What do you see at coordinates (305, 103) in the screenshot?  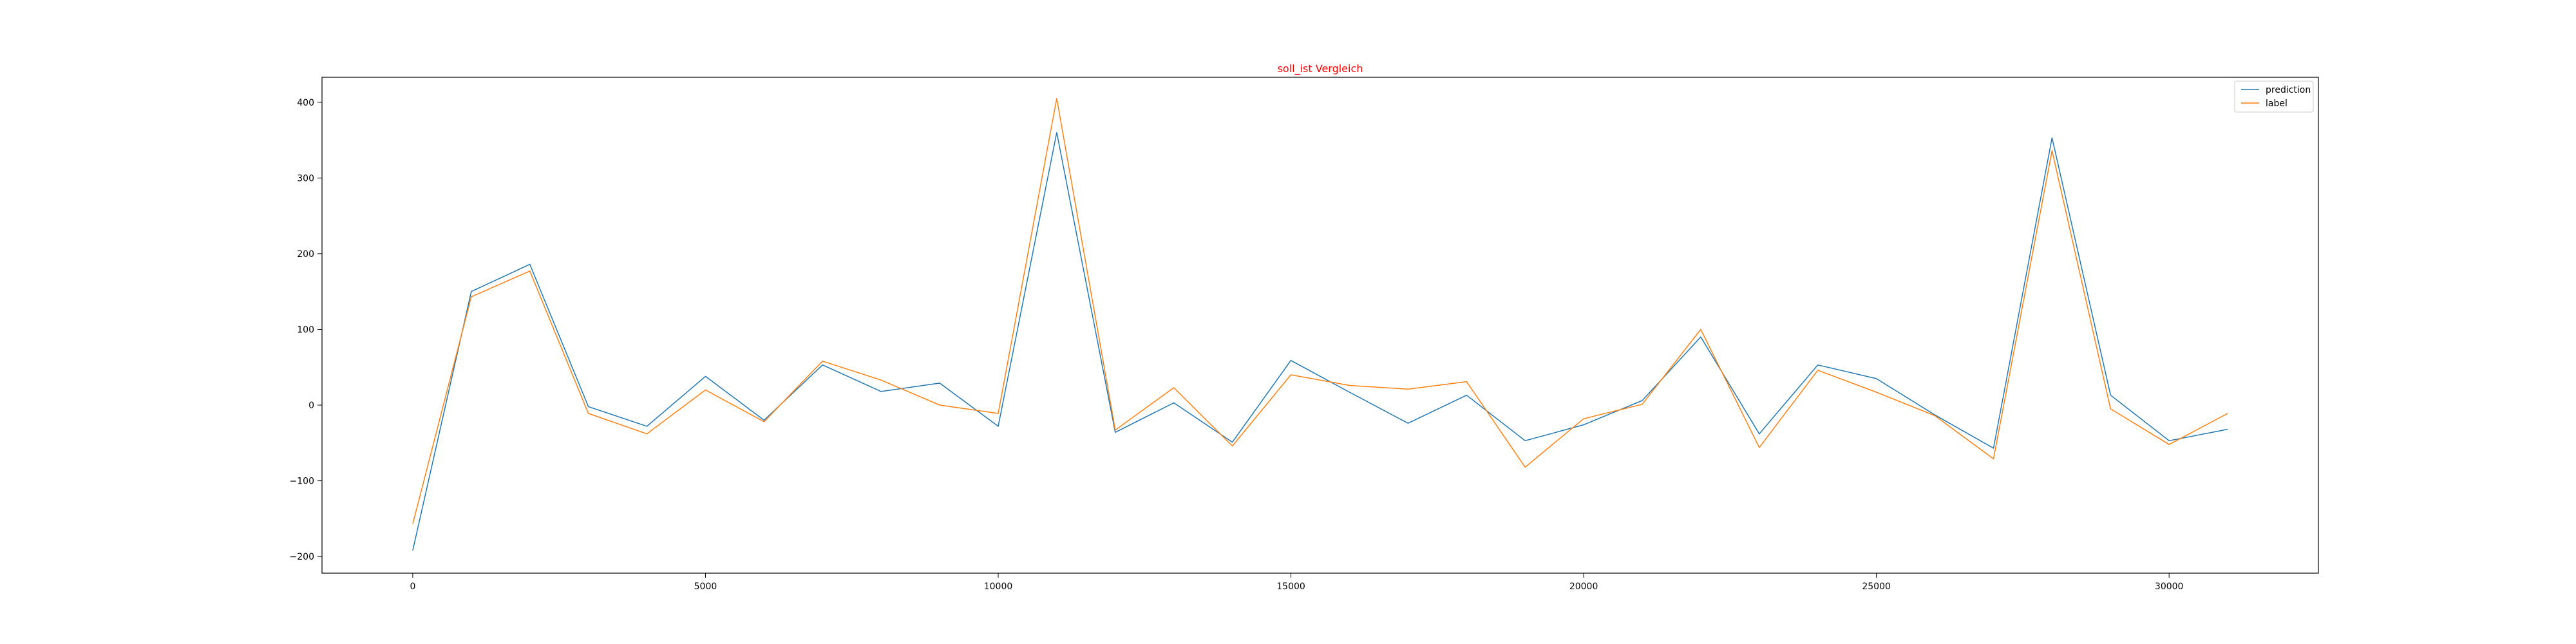 I see `y-tick-label: 400` at bounding box center [305, 103].